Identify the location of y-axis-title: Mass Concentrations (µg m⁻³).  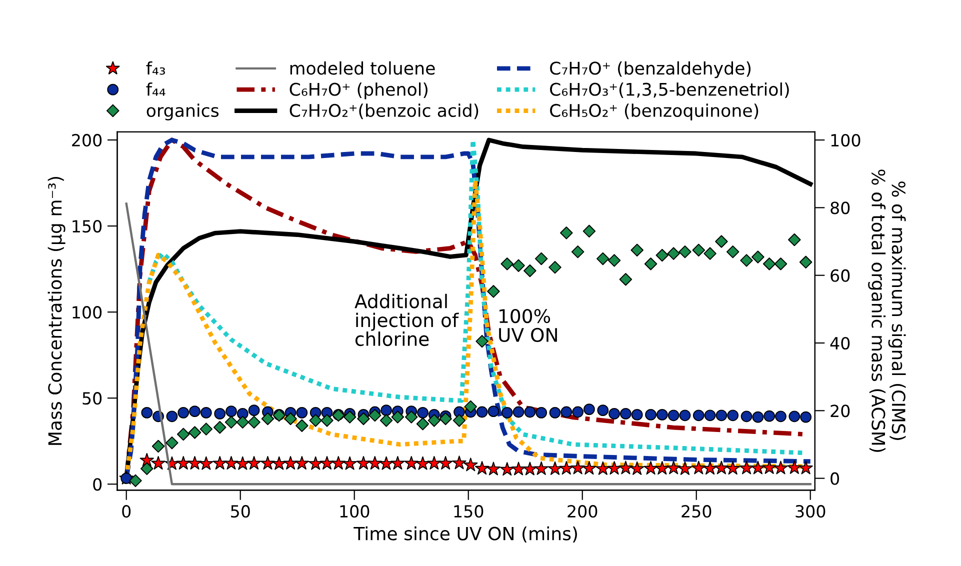
(57, 310).